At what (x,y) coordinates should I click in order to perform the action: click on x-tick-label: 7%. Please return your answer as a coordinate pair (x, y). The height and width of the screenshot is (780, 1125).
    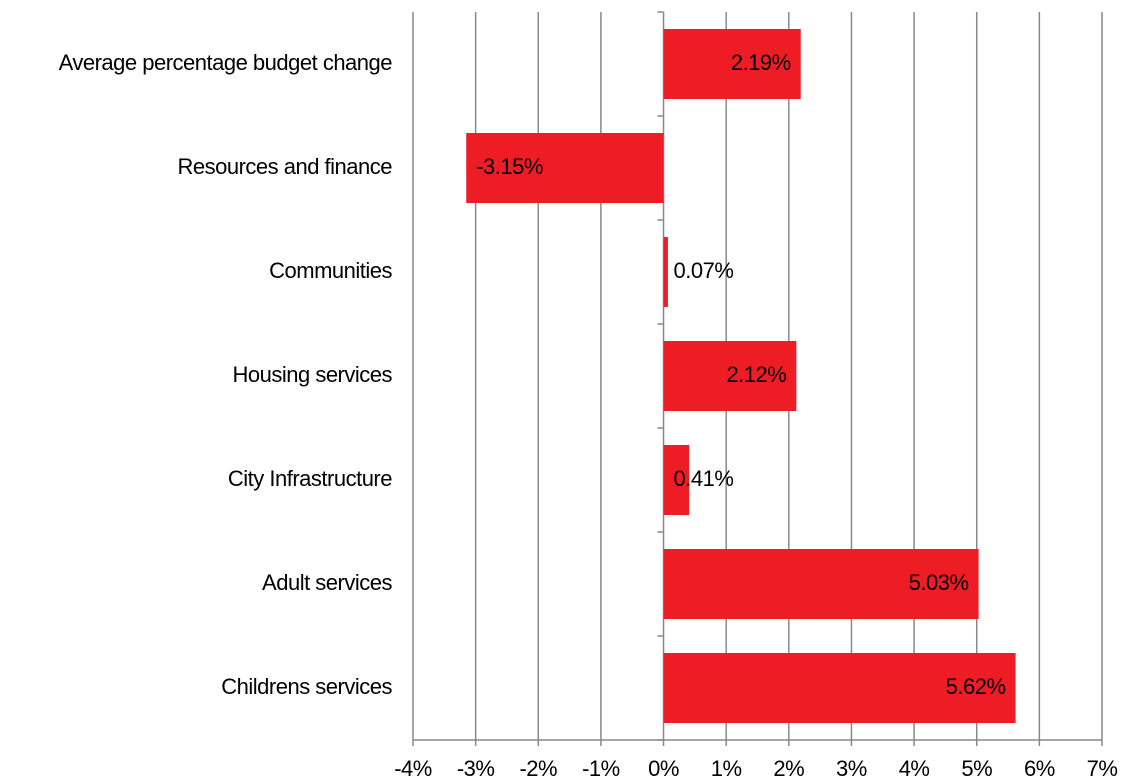
    Looking at the image, I should click on (1102, 768).